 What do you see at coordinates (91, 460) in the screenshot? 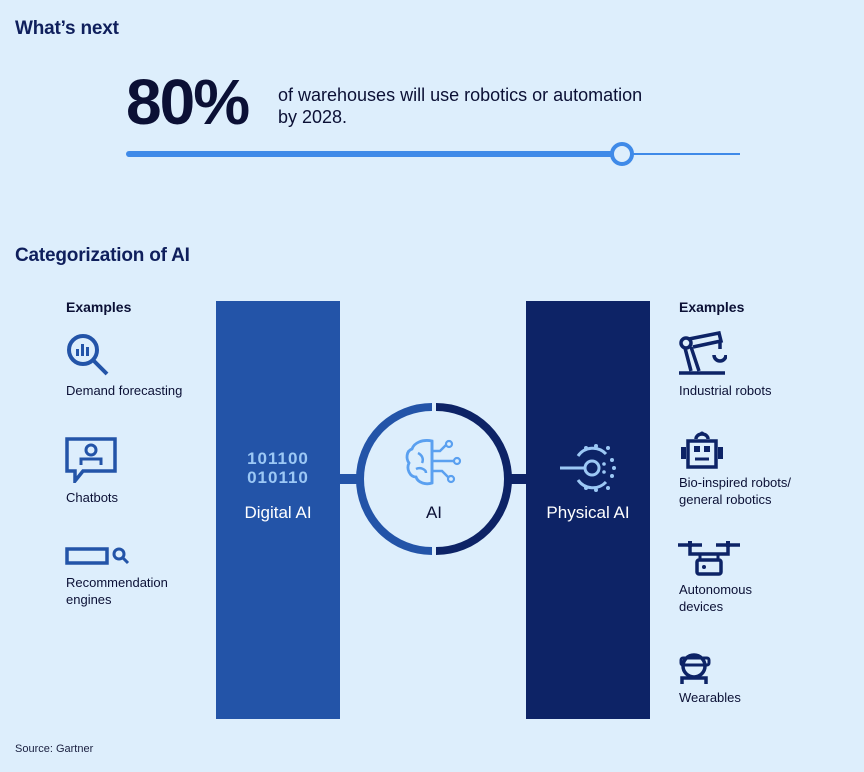
I see `chat-person-icon` at bounding box center [91, 460].